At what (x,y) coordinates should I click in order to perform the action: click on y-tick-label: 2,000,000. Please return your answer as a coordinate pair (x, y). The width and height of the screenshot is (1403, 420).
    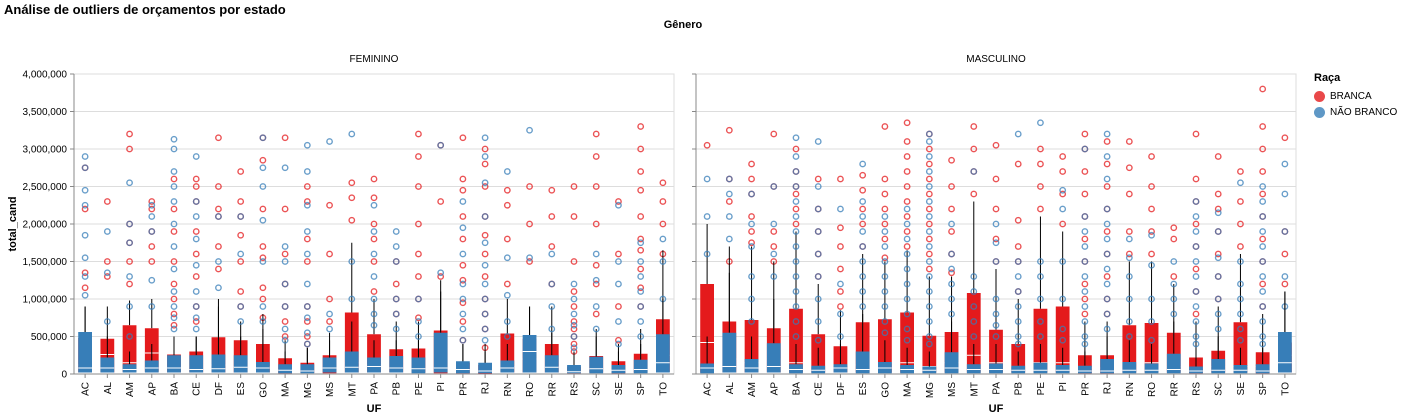
    Looking at the image, I should click on (45, 225).